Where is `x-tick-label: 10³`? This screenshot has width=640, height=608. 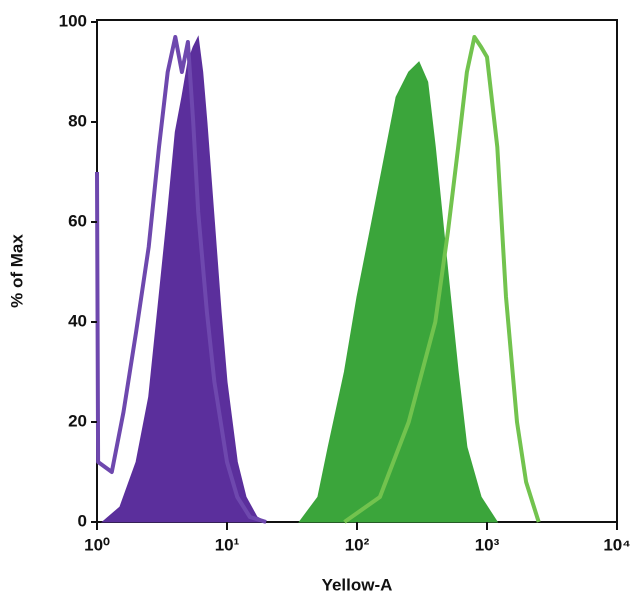 x-tick-label: 10³ is located at coordinates (487, 544).